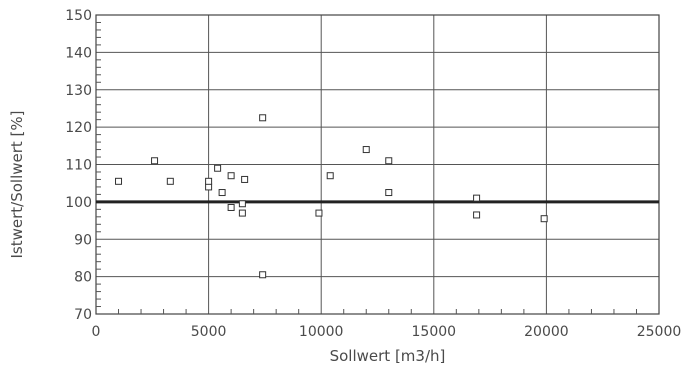 This screenshot has width=682, height=368. I want to click on y-tick-label: 140, so click(78, 53).